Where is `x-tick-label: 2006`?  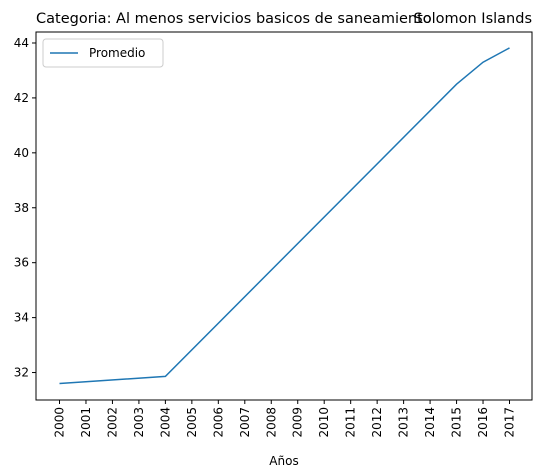
x-tick-label: 2006 is located at coordinates (218, 422).